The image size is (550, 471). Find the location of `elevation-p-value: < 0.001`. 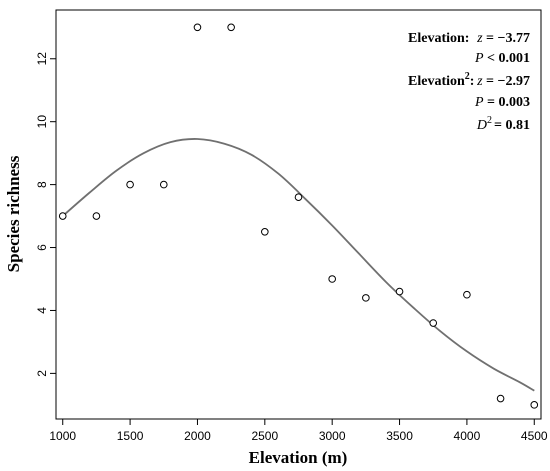

elevation-p-value: < 0.001 is located at coordinates (507, 58).